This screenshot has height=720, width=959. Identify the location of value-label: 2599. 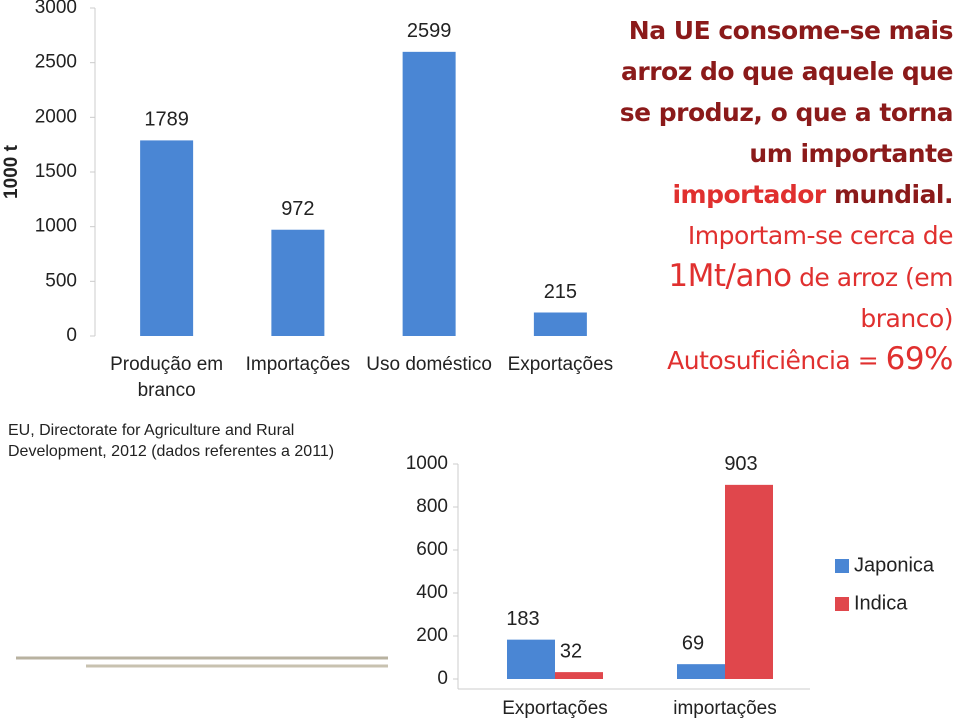
(429, 31).